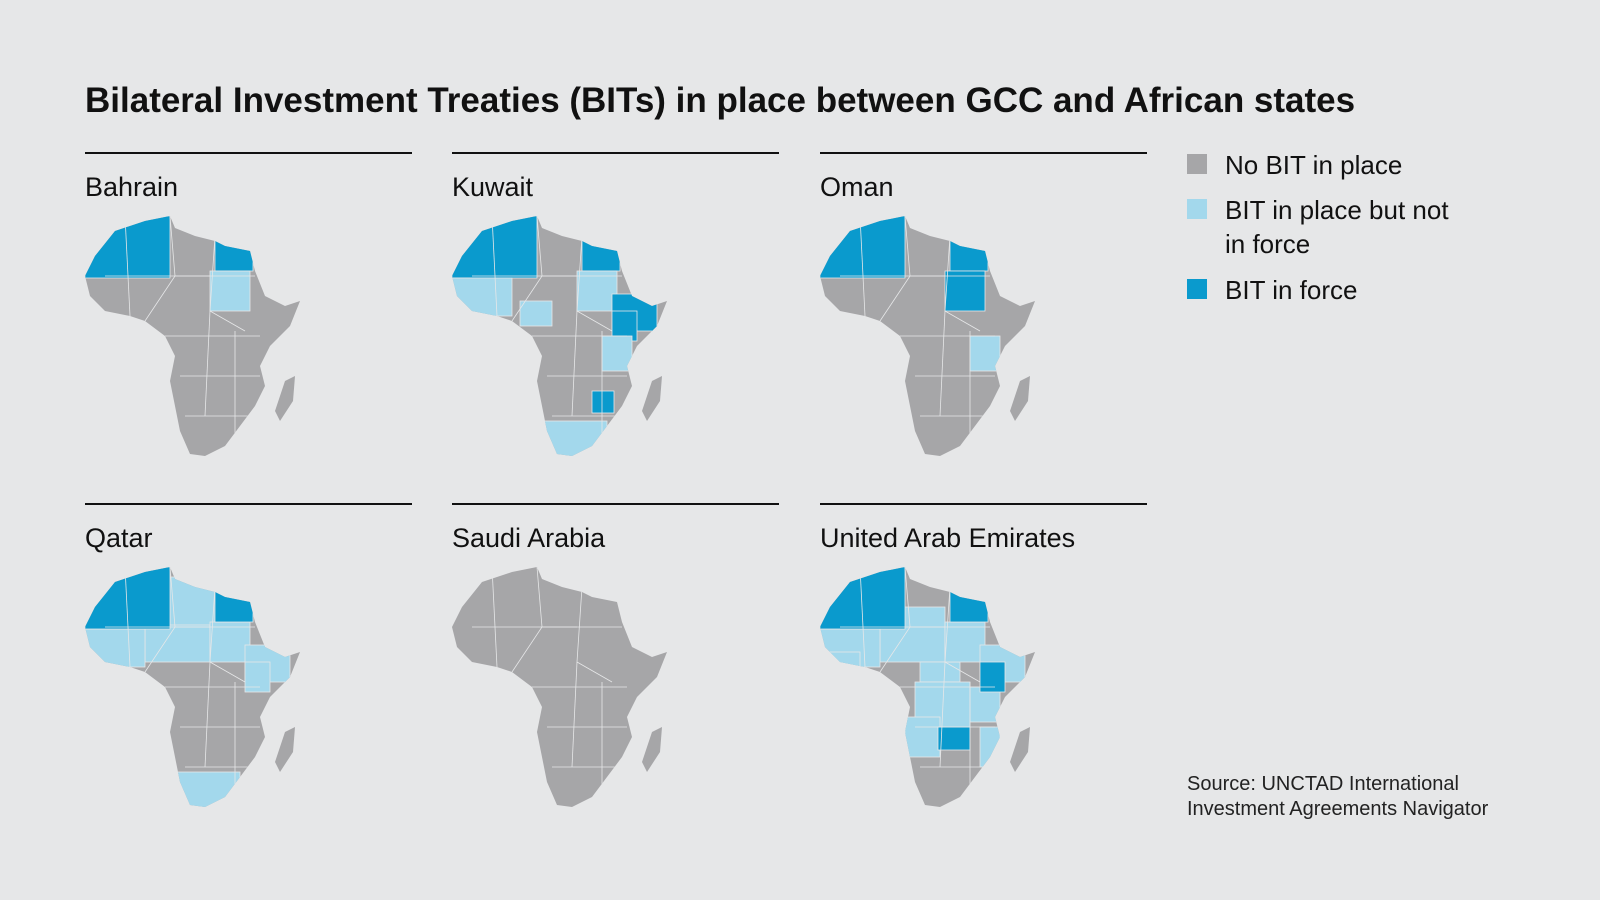 This screenshot has width=1600, height=900. I want to click on panel-name: Bahrain, so click(131, 187).